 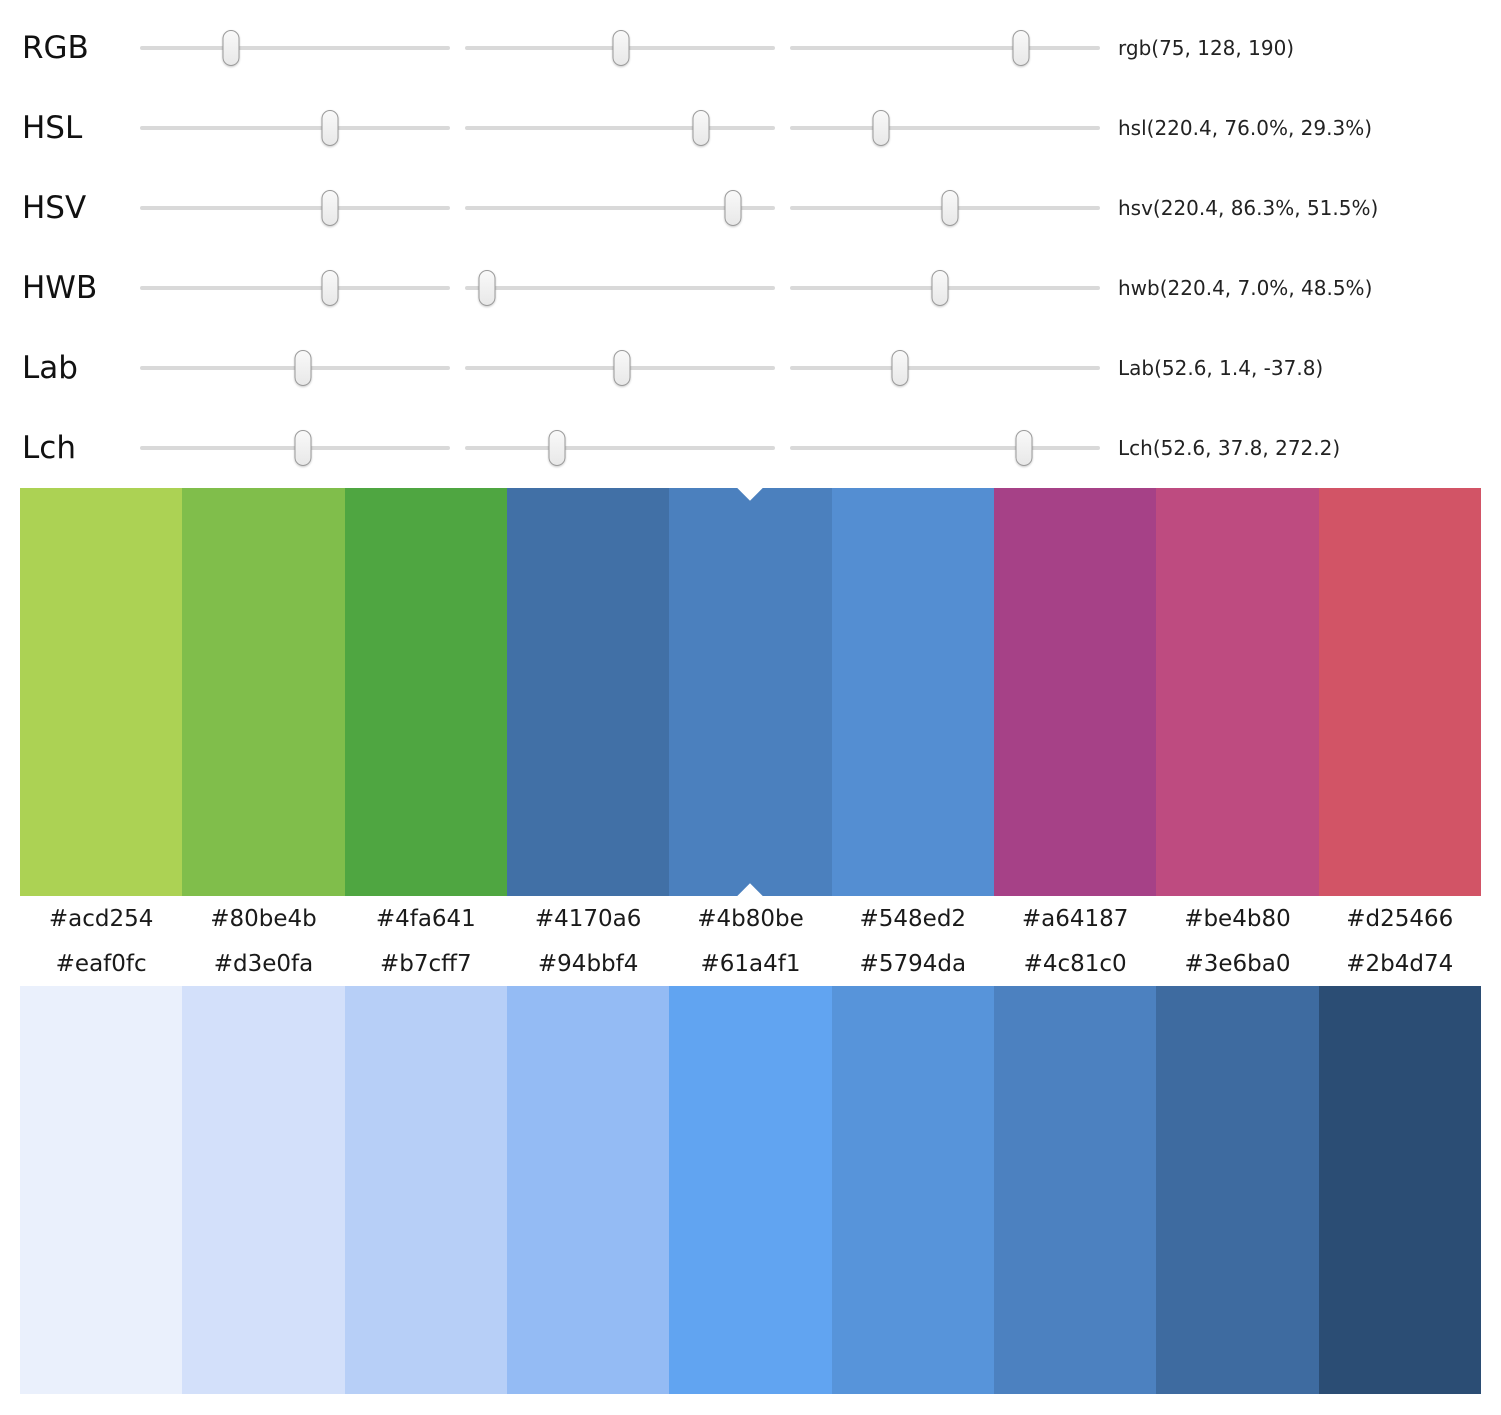 I want to click on tint-hex-label: #b7cff7, so click(x=426, y=963).